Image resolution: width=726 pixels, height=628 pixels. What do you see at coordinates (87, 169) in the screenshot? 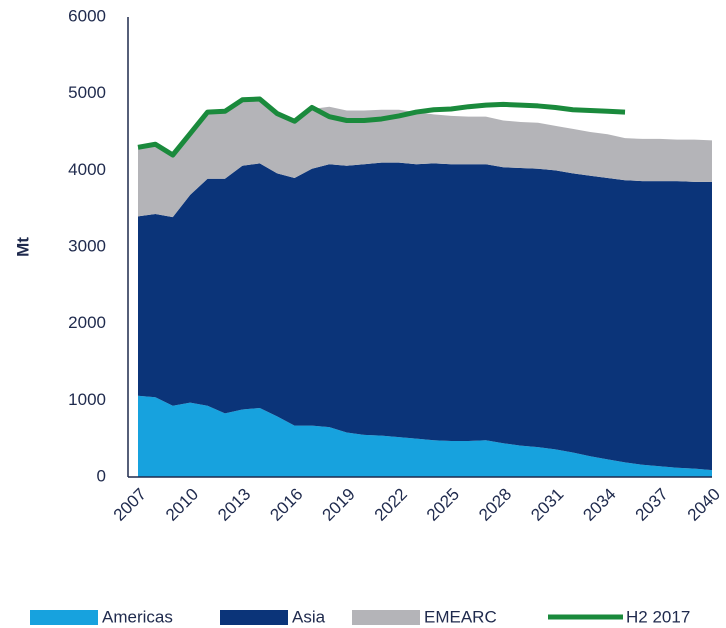
I see `y-tick-label: 4000` at bounding box center [87, 169].